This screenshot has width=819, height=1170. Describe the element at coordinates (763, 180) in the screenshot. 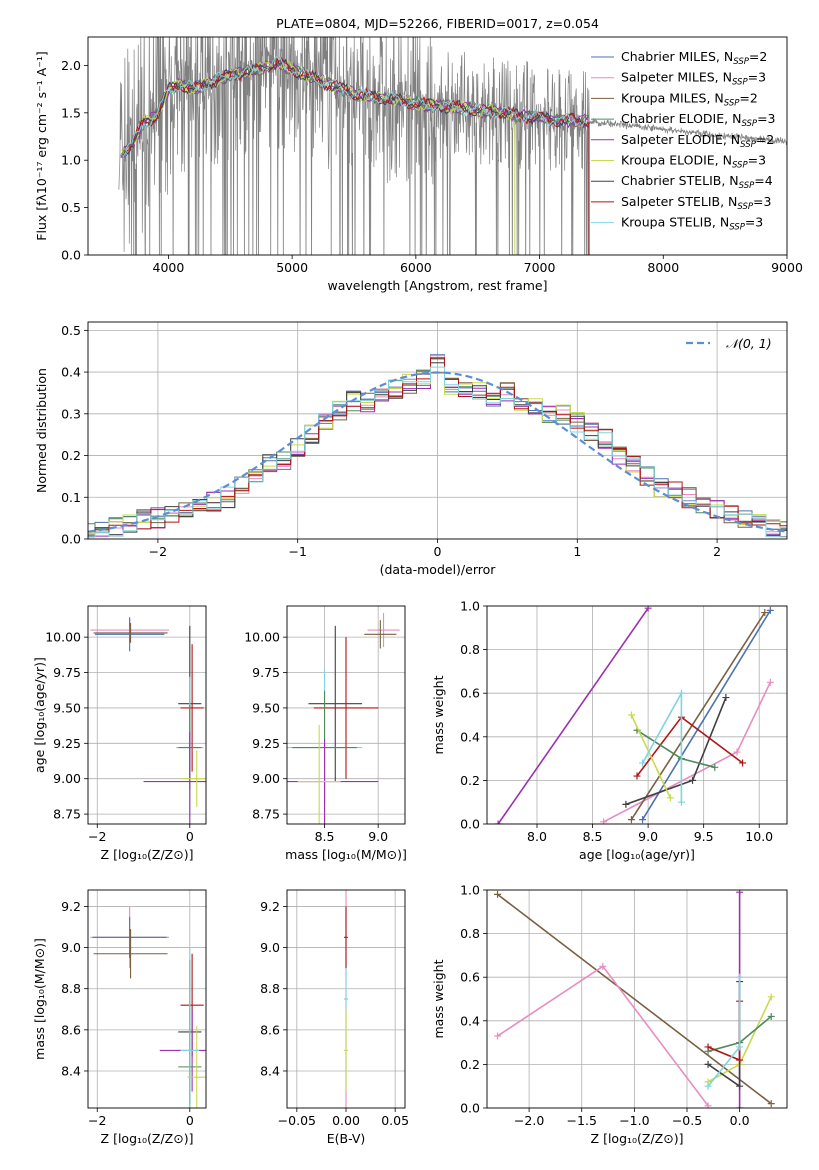

I see `legend-value: =4` at that location.